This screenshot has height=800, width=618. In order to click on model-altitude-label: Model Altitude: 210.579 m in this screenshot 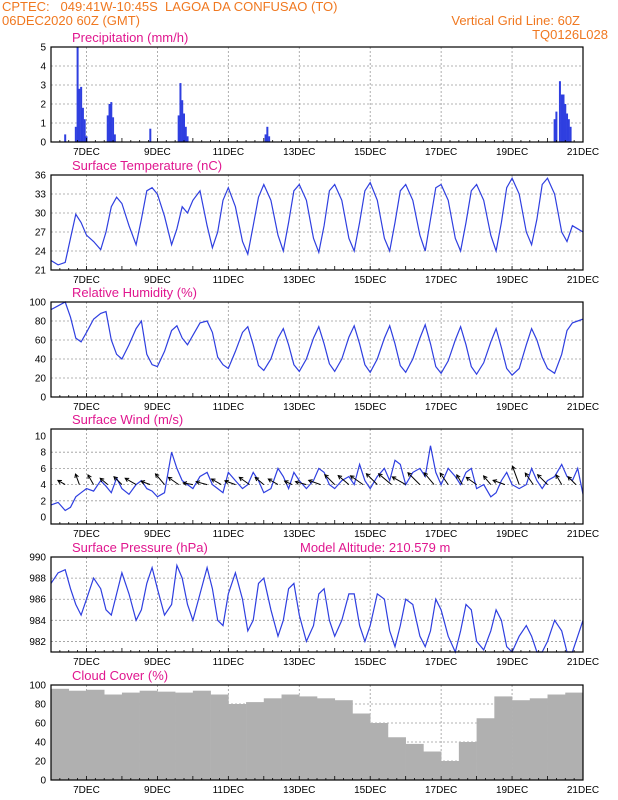, I will do `click(375, 547)`.